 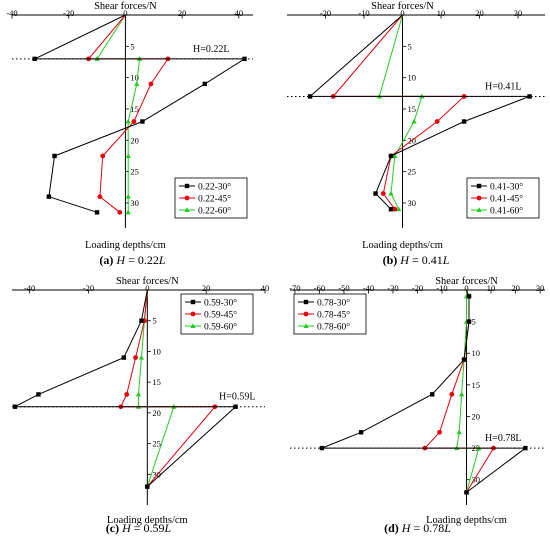 What do you see at coordinates (294, 288) in the screenshot?
I see `x-tick-label: -70` at bounding box center [294, 288].